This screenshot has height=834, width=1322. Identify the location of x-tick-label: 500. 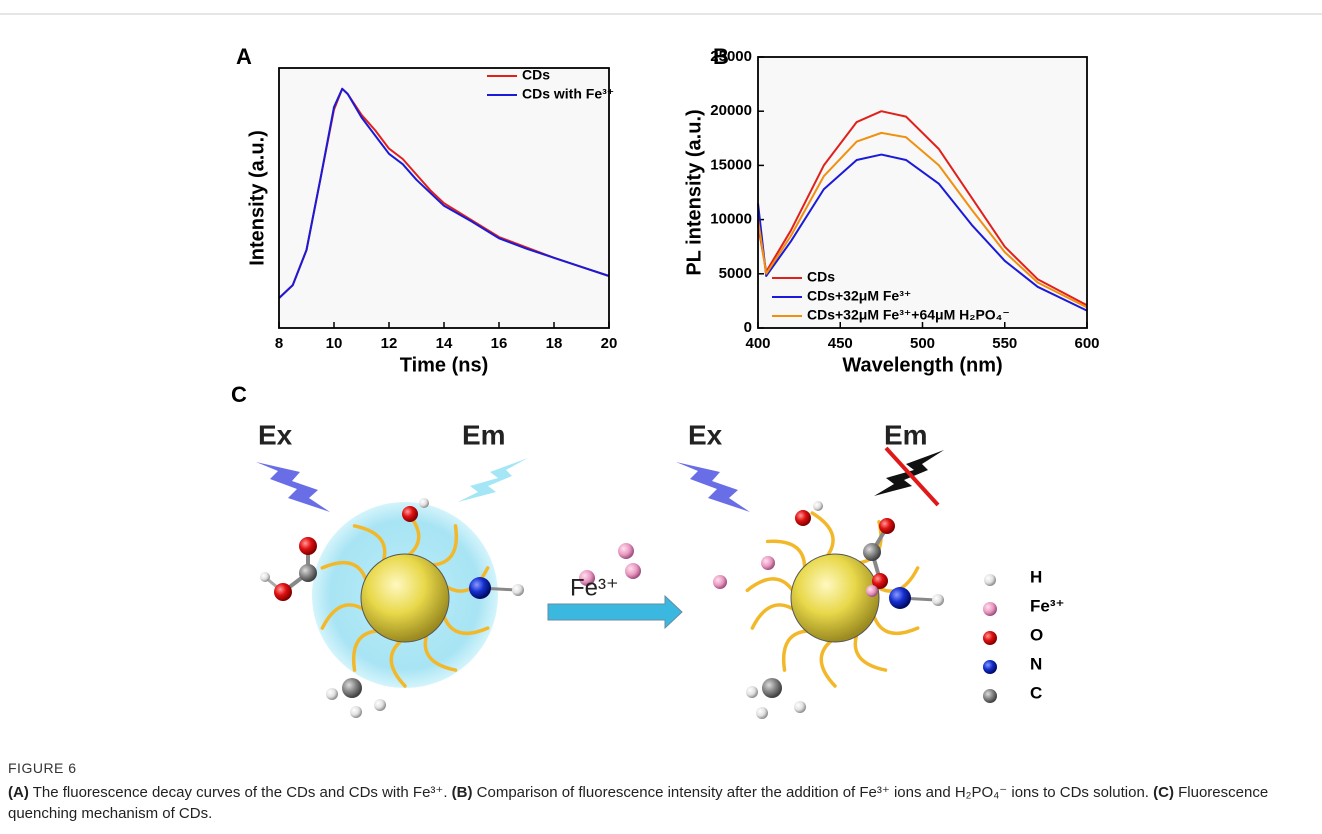
(922, 343).